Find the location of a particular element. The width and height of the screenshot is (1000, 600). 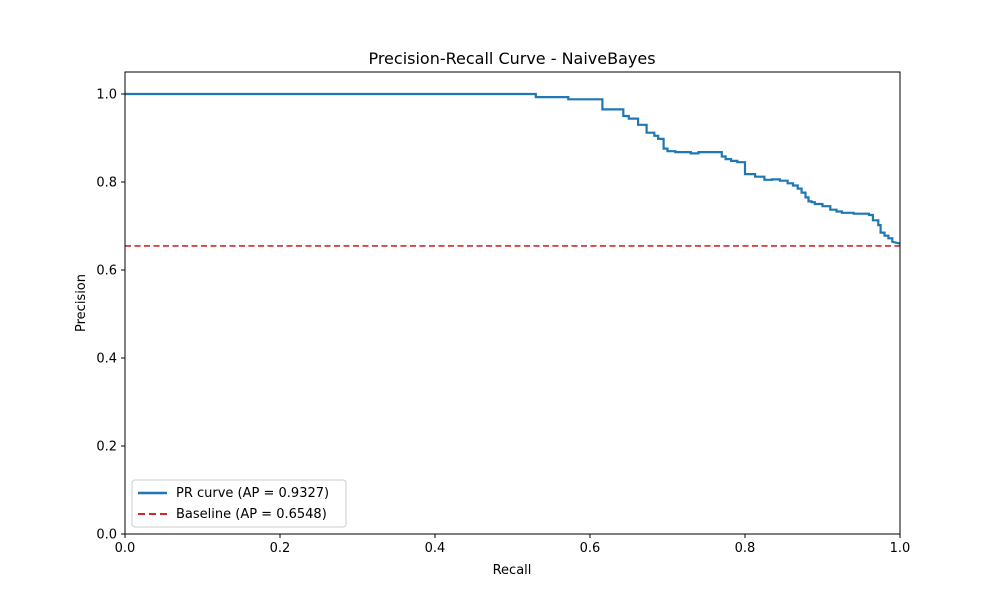

y-tick-label: 0.2 is located at coordinates (106, 447).